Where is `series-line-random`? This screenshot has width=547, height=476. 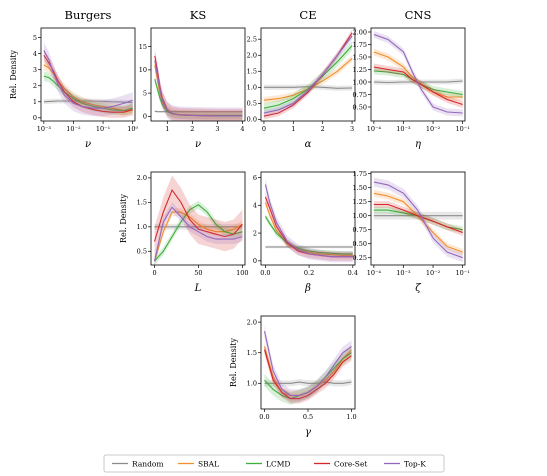
series-line-random is located at coordinates (308, 87).